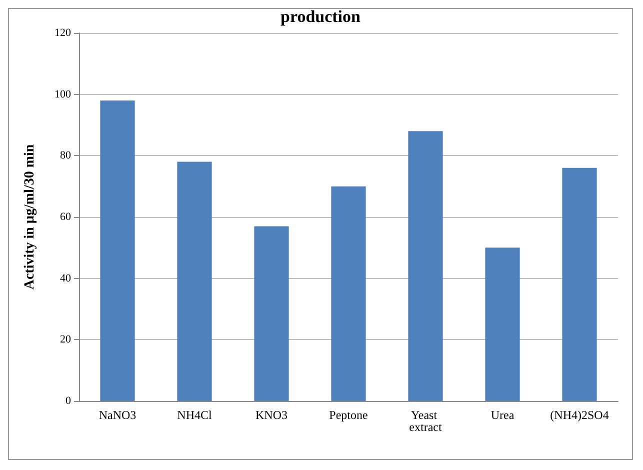 Image resolution: width=643 pixels, height=470 pixels. What do you see at coordinates (69, 401) in the screenshot?
I see `y-tick-label: 0` at bounding box center [69, 401].